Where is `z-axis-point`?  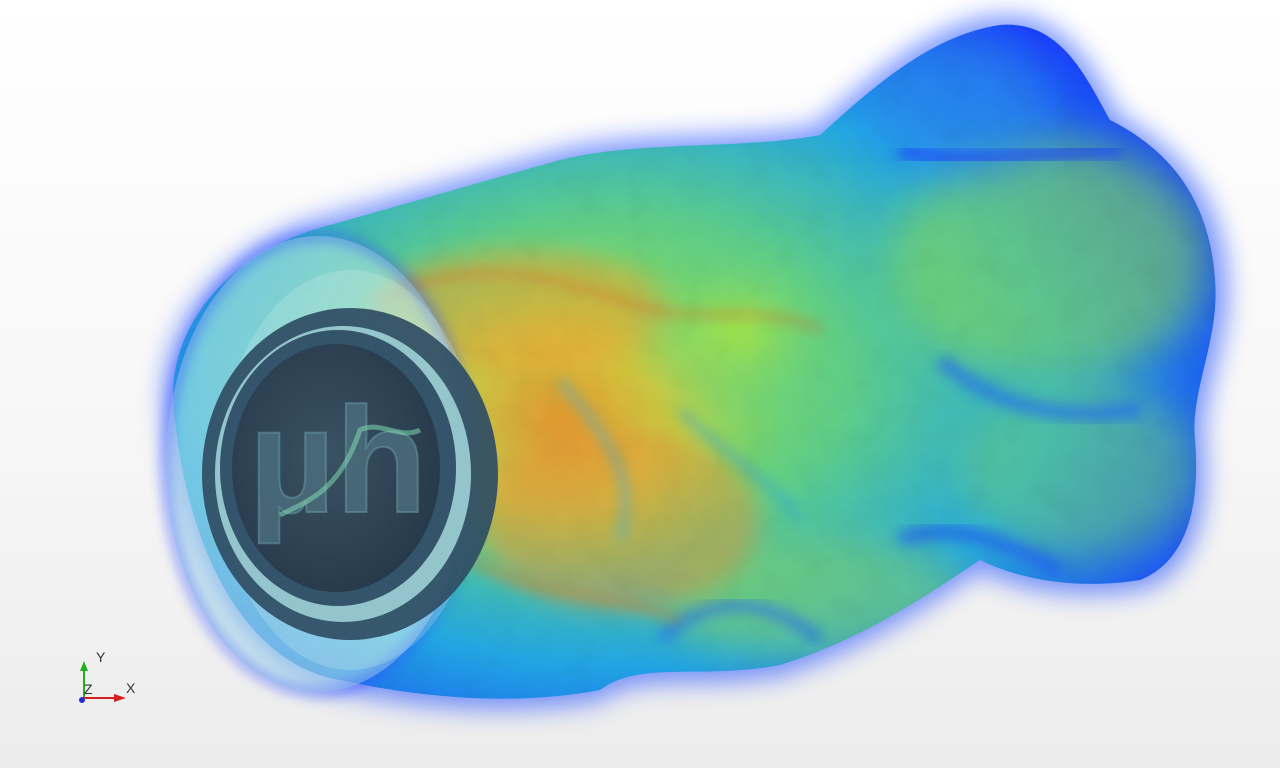 z-axis-point is located at coordinates (82, 700).